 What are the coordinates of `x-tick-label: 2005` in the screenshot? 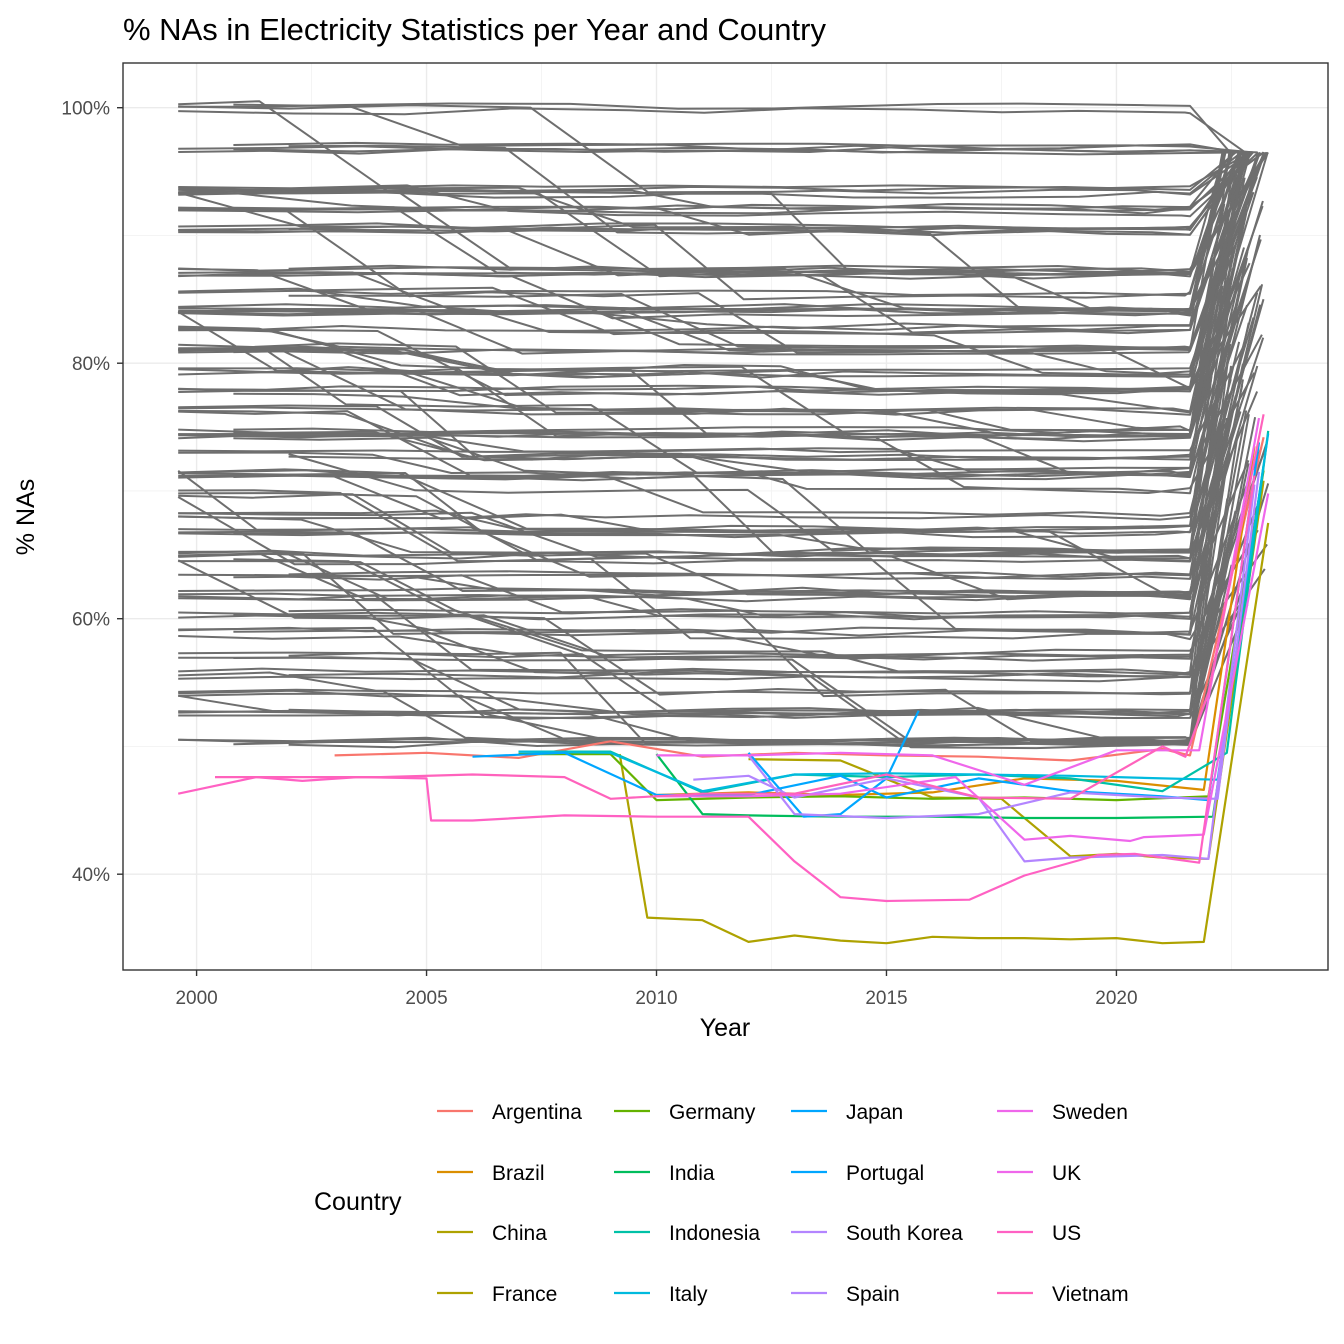 It's located at (426, 998).